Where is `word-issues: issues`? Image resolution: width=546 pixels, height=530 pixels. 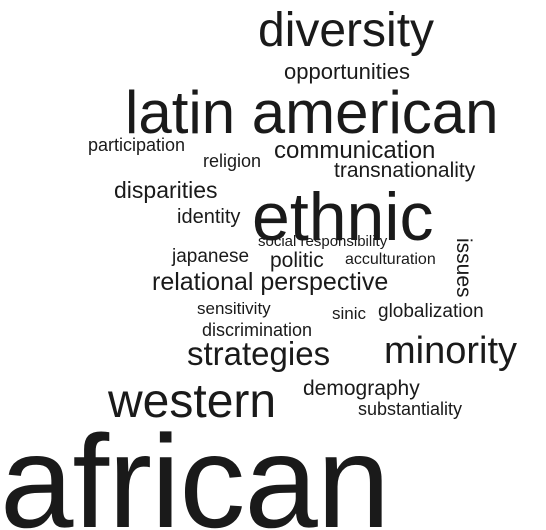 word-issues: issues is located at coordinates (463, 268).